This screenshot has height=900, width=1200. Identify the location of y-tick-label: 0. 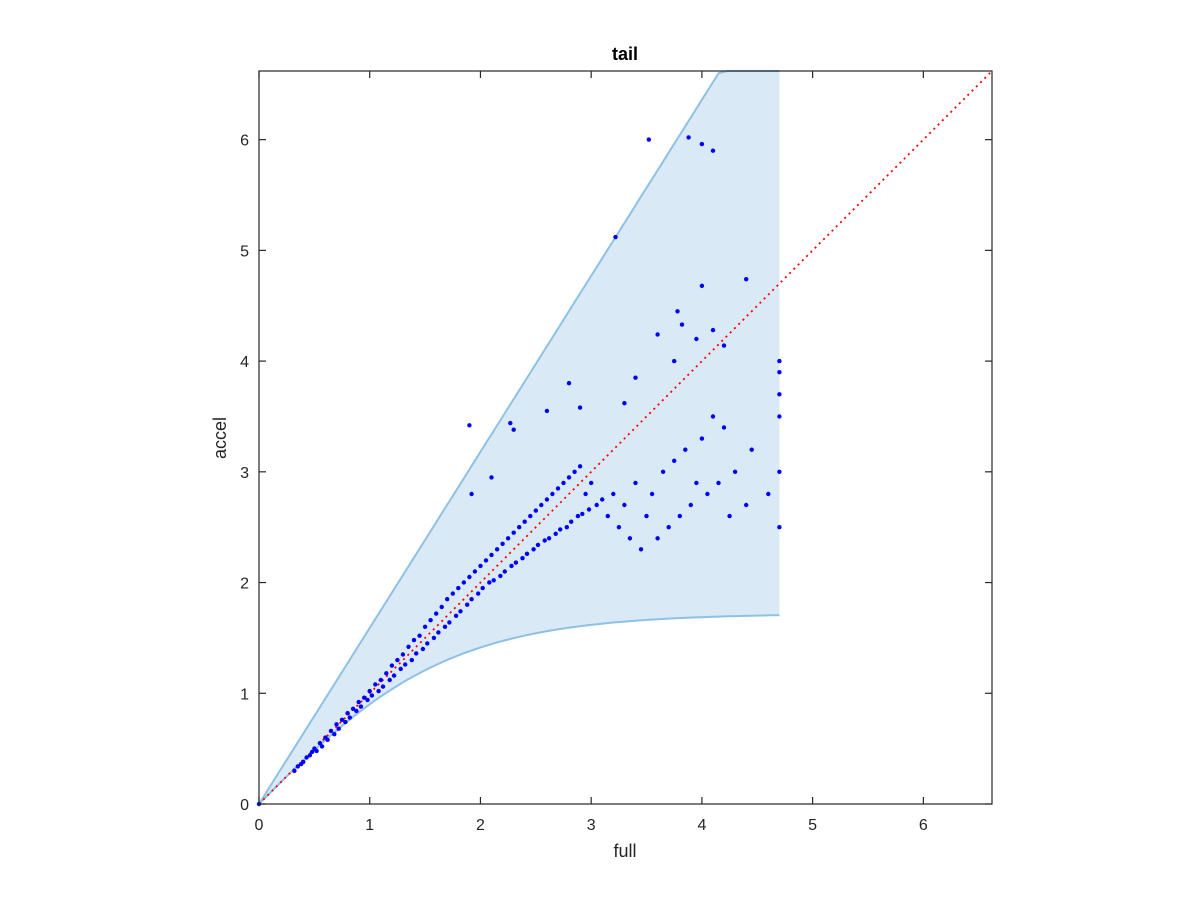
(244, 805).